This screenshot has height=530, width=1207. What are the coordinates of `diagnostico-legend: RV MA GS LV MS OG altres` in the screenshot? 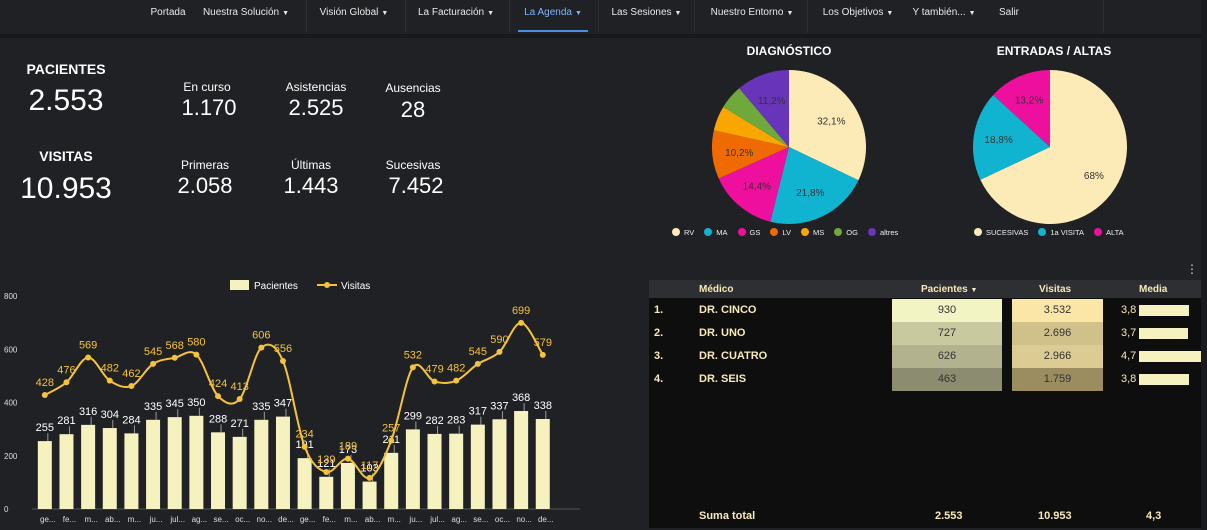 It's located at (790, 232).